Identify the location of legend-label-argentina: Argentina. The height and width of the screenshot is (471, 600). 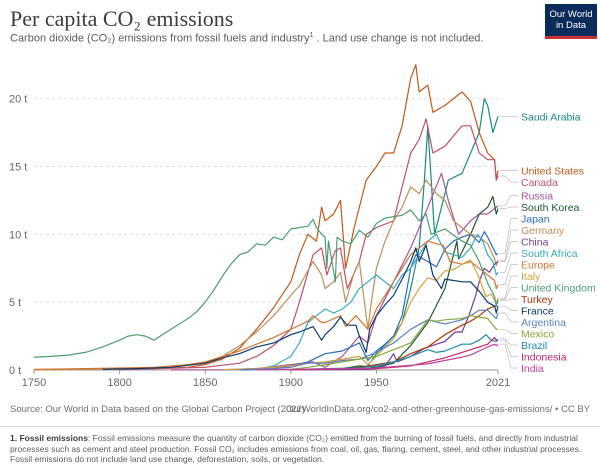
(543, 323).